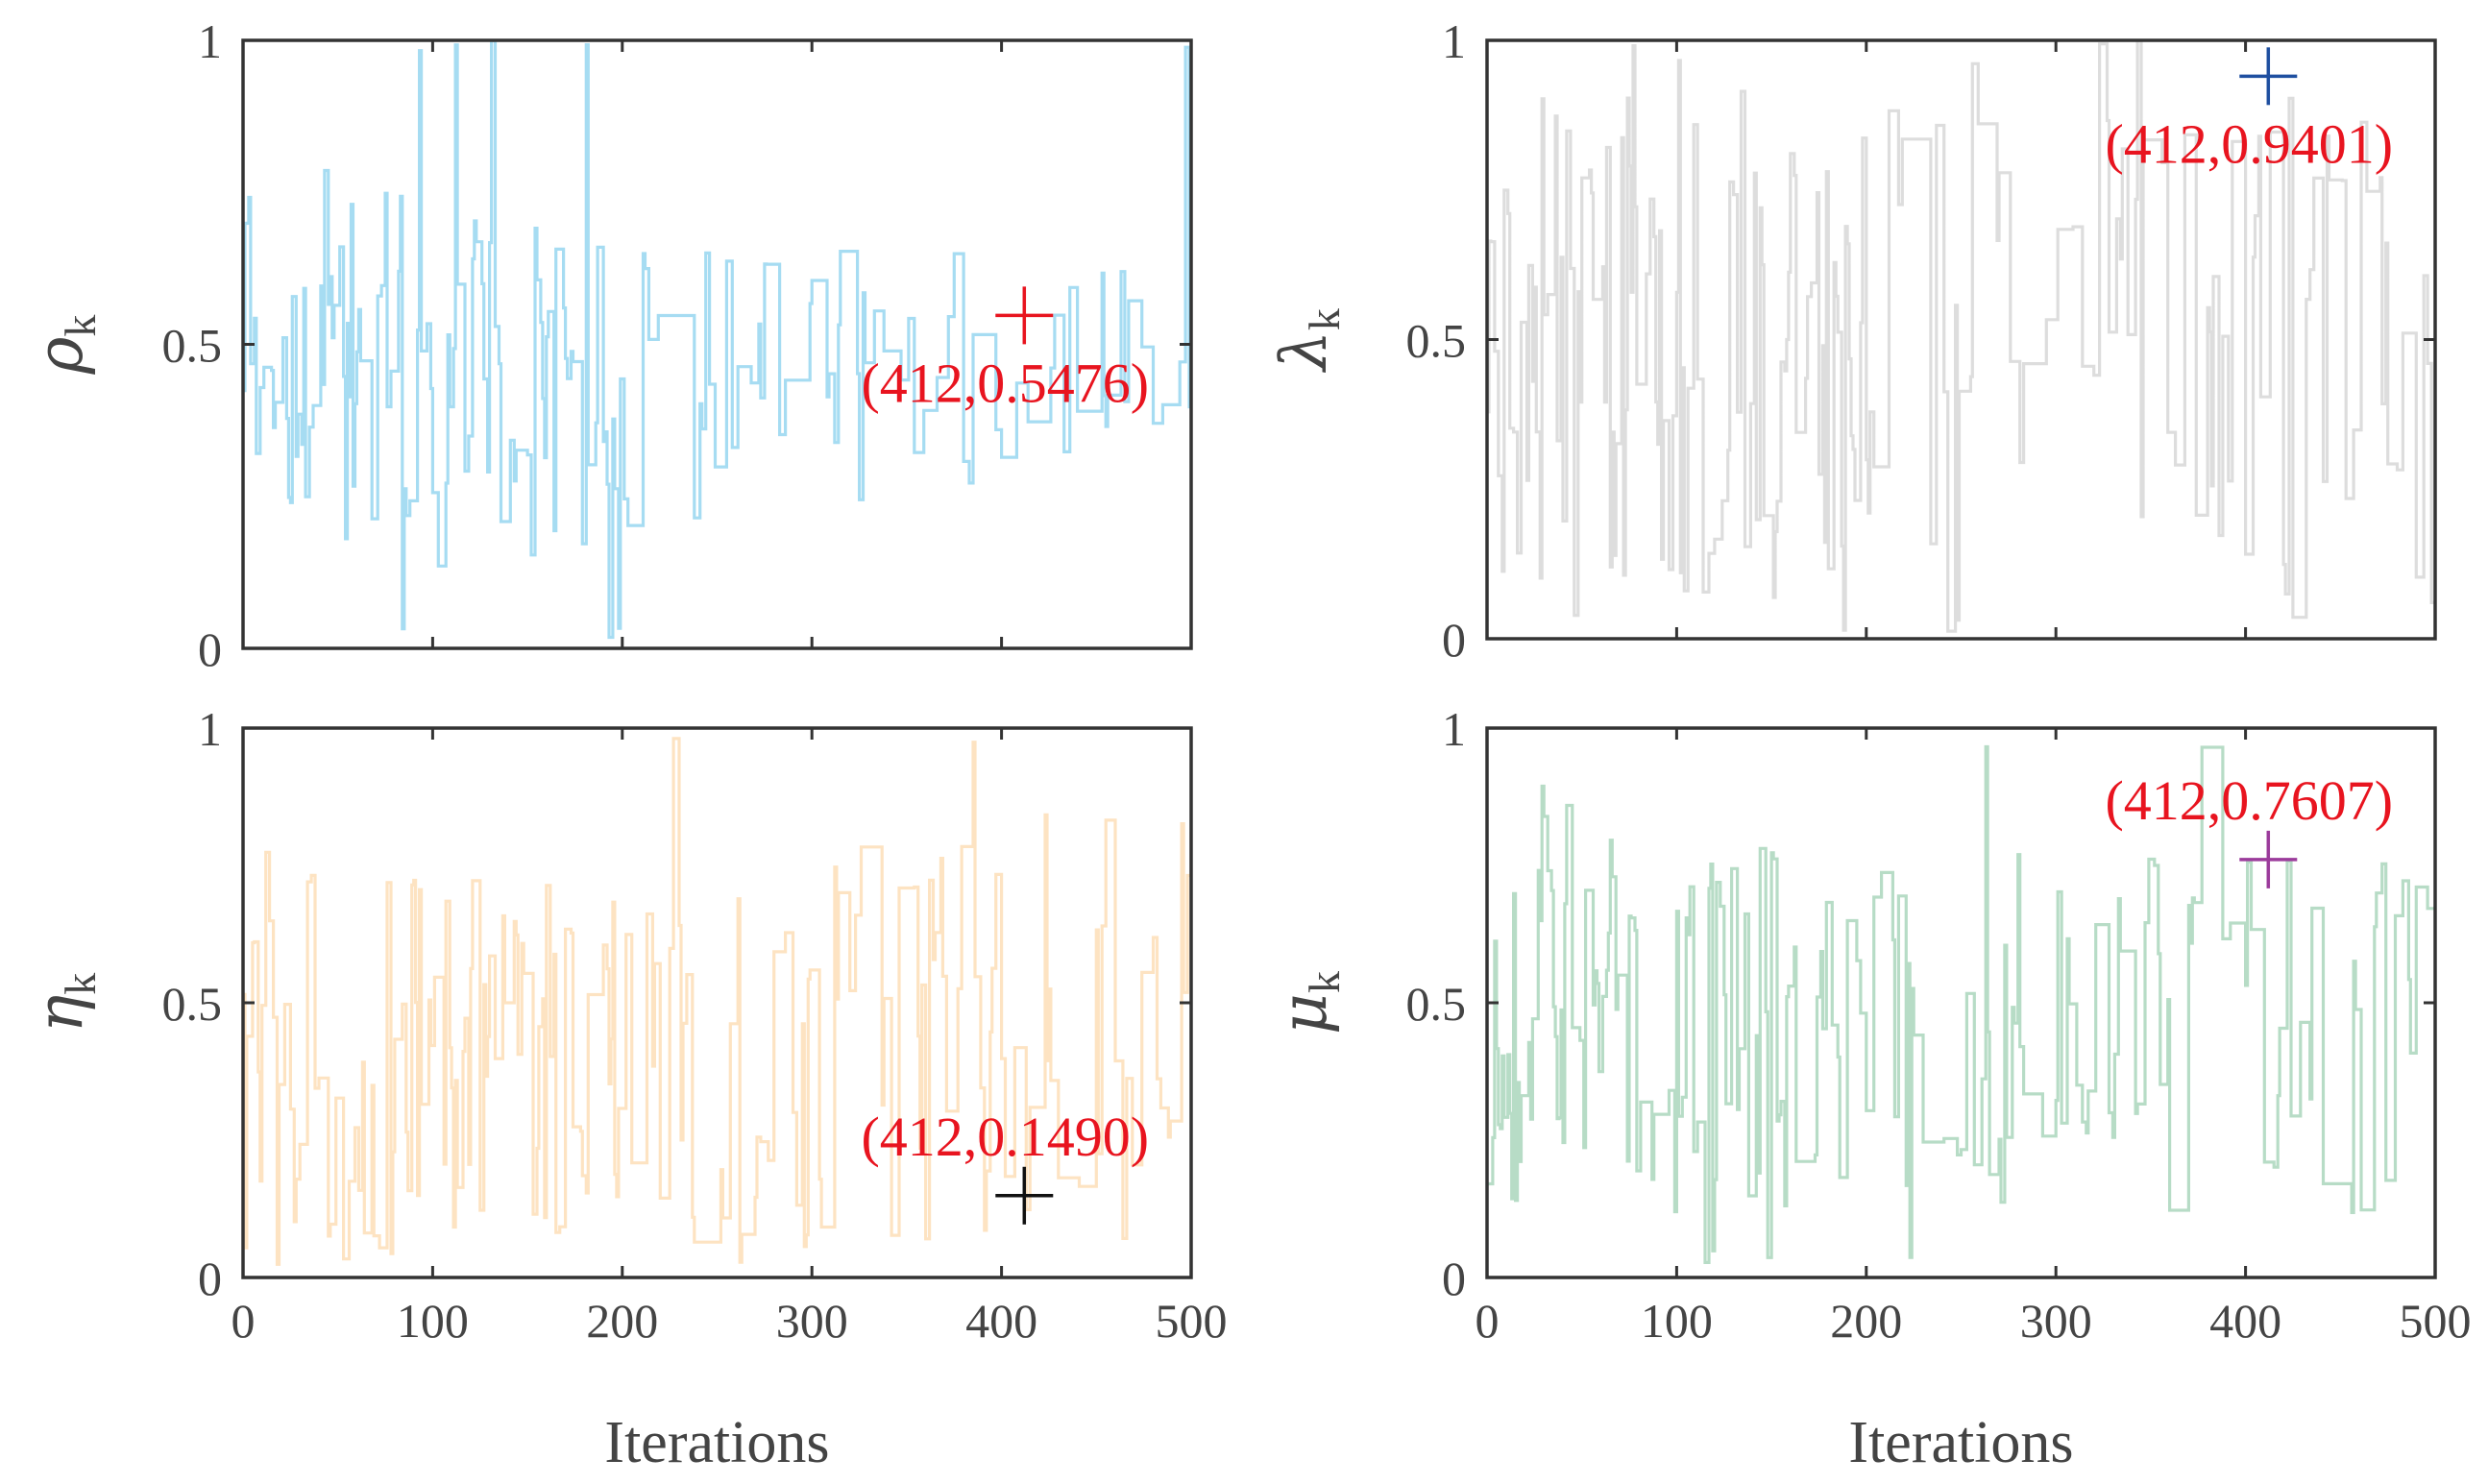 The image size is (2488, 1484). I want to click on y-axis-symbol-mu: μ, so click(1304, 1014).